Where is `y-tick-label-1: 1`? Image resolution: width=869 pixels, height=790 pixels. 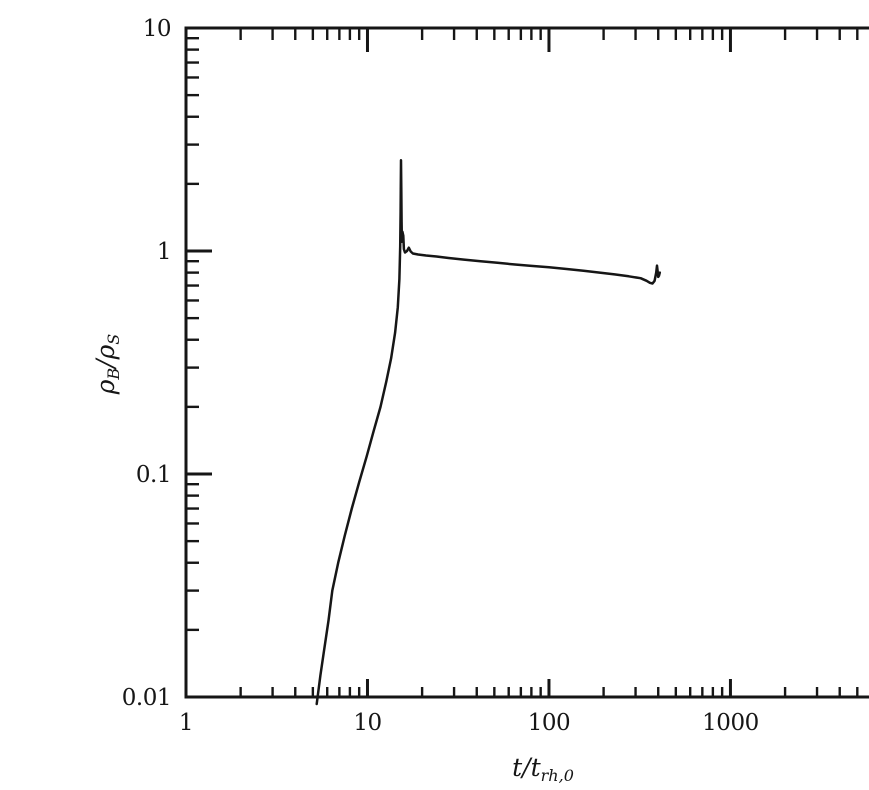
y-tick-label-1: 1 is located at coordinates (164, 252).